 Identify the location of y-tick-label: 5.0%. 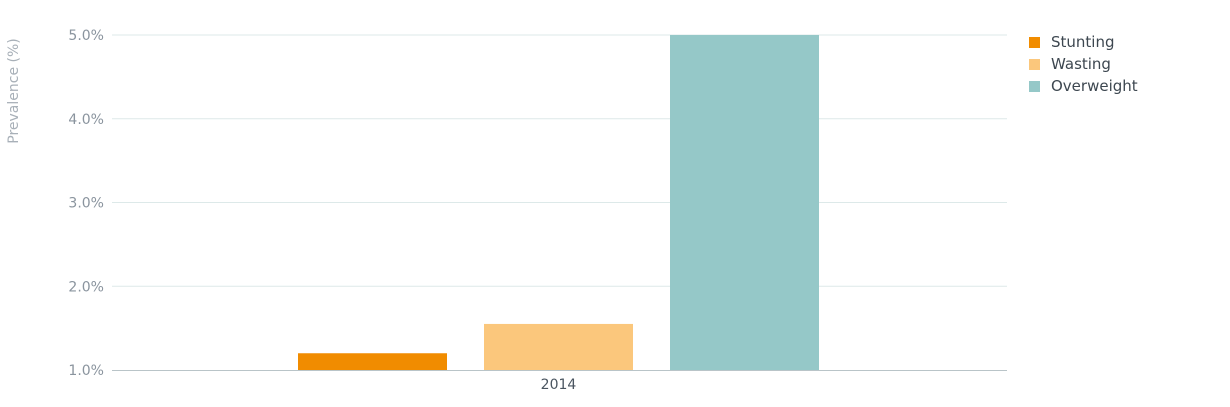
(86, 36).